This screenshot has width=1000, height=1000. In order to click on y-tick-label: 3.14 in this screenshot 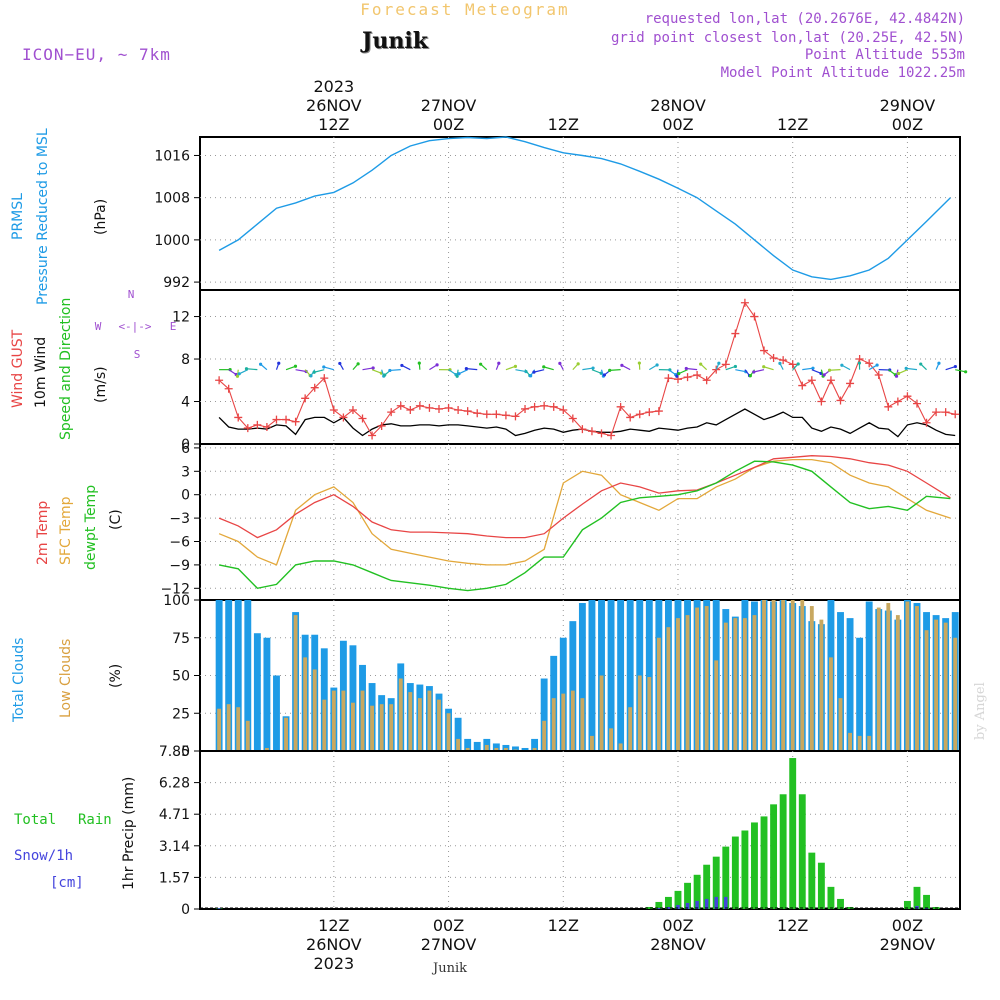, I will do `click(174, 847)`.